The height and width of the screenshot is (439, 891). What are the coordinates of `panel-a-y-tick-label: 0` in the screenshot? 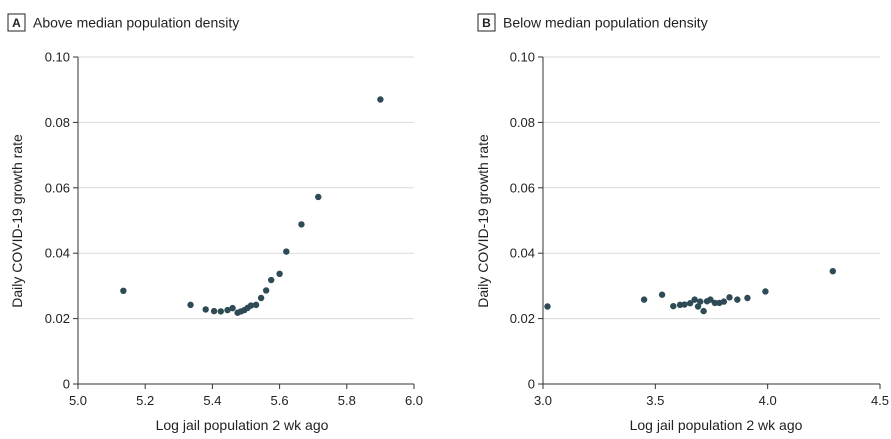 It's located at (66, 384).